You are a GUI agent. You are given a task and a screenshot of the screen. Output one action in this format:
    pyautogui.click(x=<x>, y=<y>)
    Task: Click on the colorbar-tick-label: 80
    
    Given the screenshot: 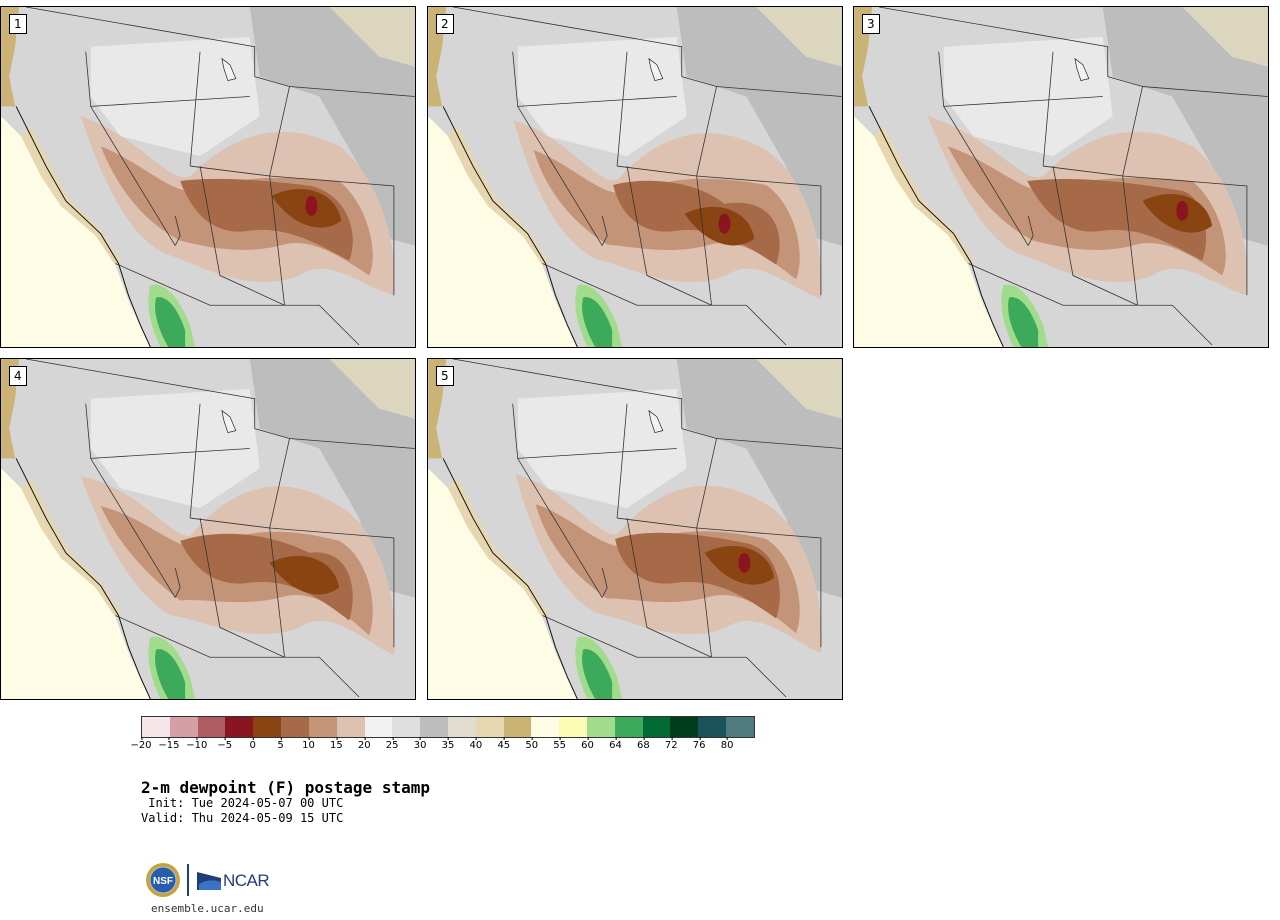 What is the action you would take?
    pyautogui.click(x=727, y=744)
    